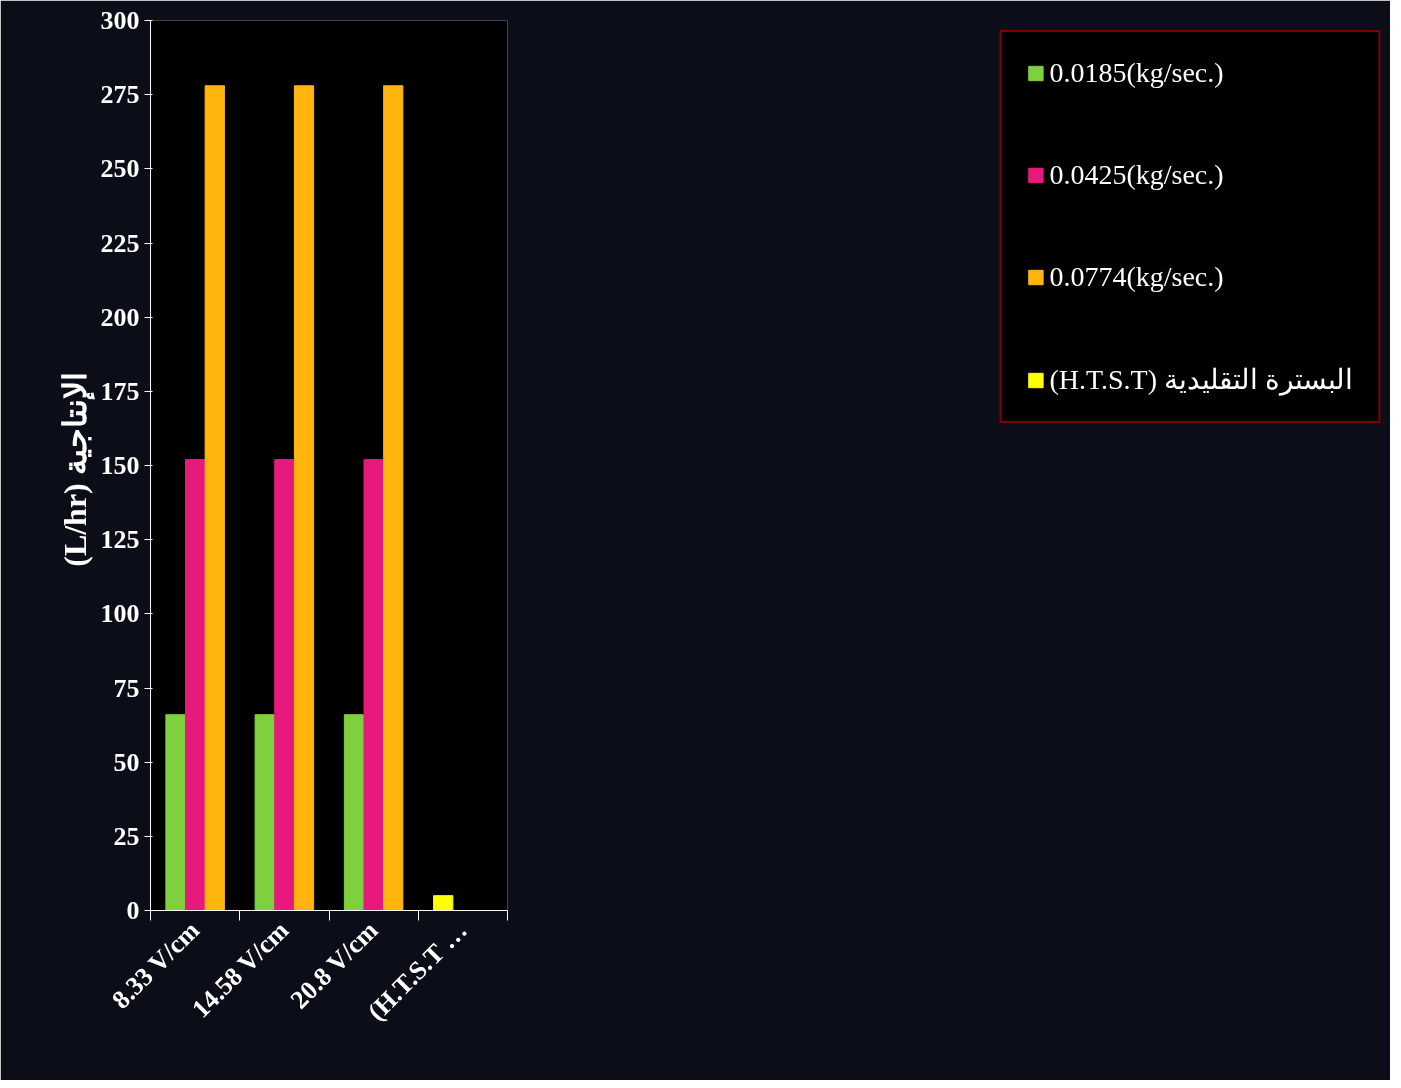 The height and width of the screenshot is (1088, 1401). I want to click on y-tick-label: 100, so click(120, 614).